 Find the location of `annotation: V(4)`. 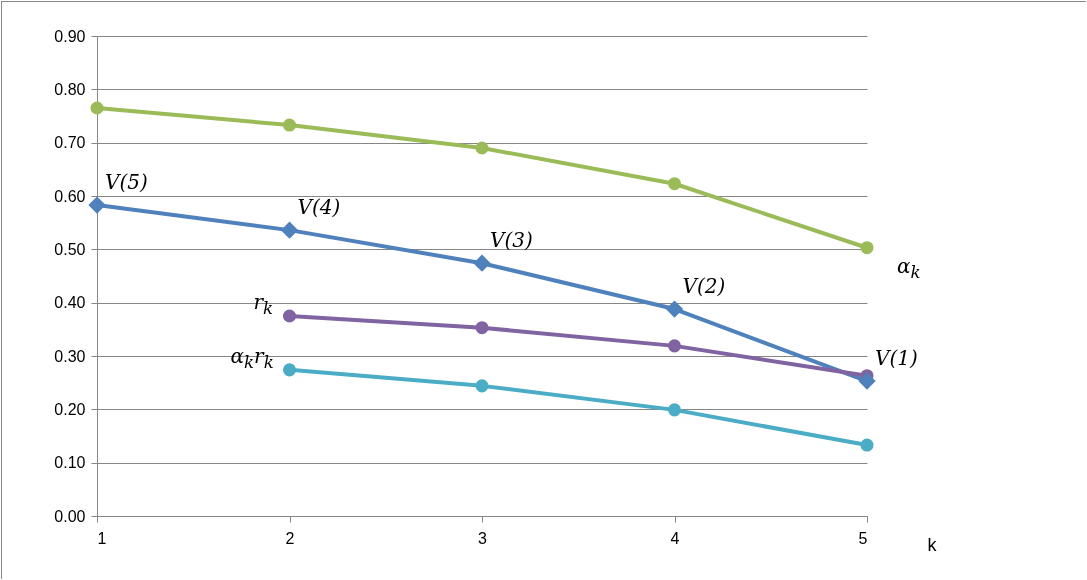

annotation: V(4) is located at coordinates (319, 207).